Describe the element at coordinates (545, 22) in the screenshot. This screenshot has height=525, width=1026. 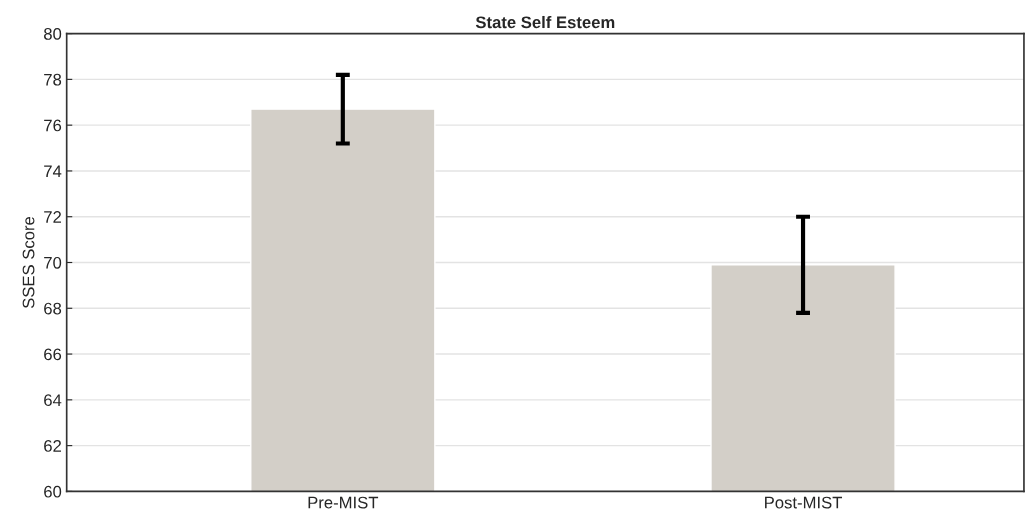
I see `chart-title: State Self Esteem` at that location.